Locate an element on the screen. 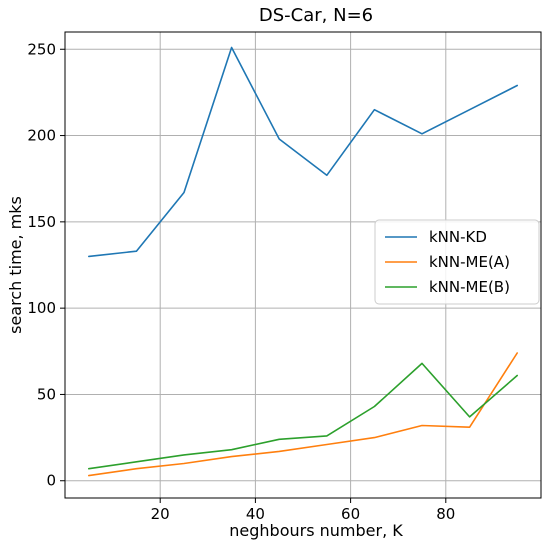  x-axis-label: neghbours number, K is located at coordinates (316, 530).